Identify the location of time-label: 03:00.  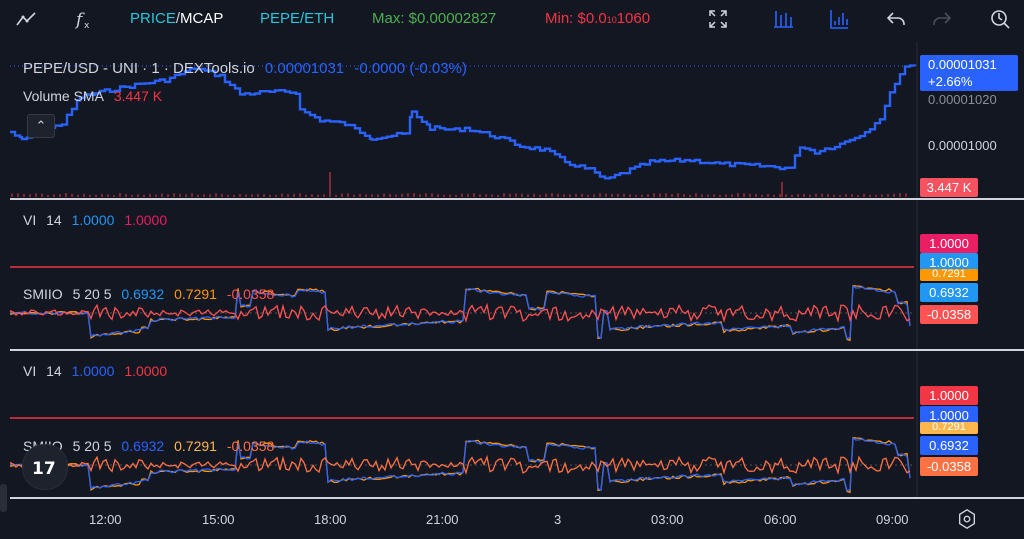
(667, 519).